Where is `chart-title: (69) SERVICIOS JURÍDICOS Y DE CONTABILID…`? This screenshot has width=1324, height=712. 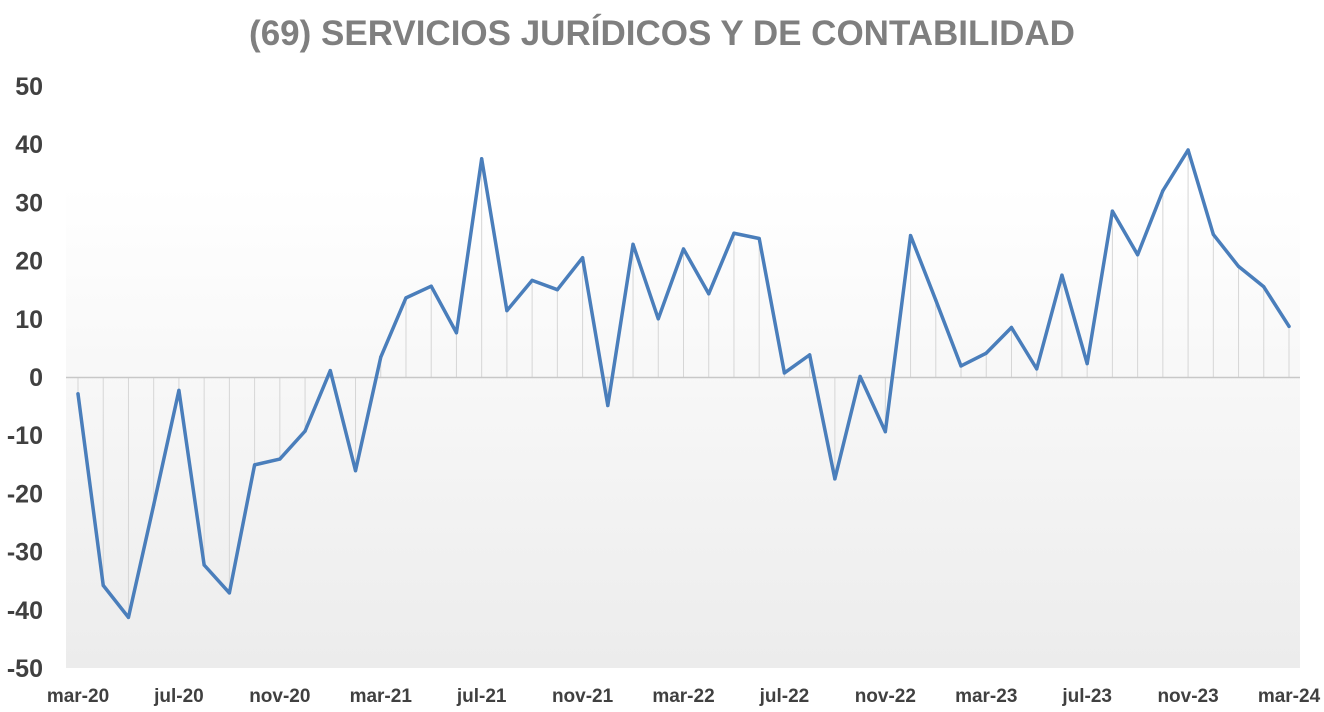
chart-title: (69) SERVICIOS JURÍDICOS Y DE CONTABILID… is located at coordinates (662, 33).